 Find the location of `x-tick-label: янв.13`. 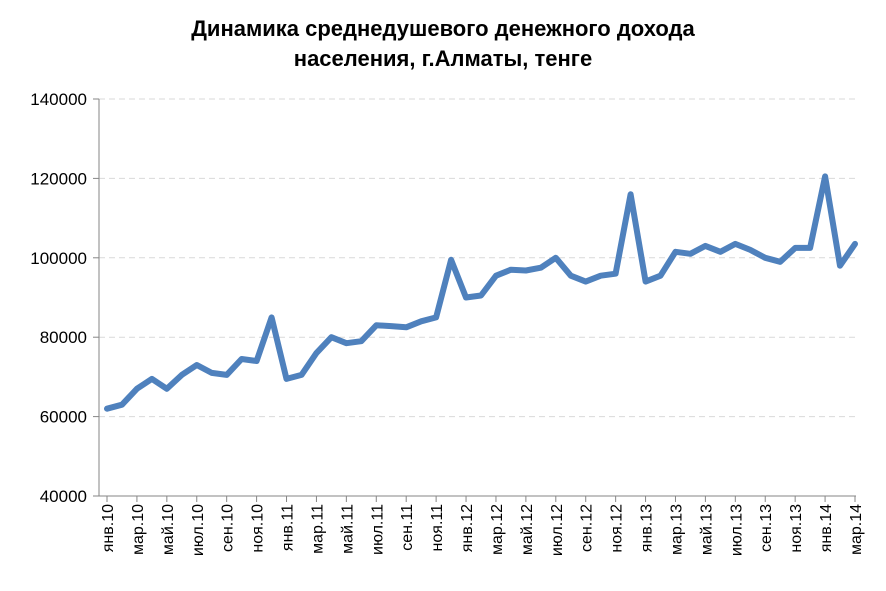

x-tick-label: янв.13 is located at coordinates (647, 528).